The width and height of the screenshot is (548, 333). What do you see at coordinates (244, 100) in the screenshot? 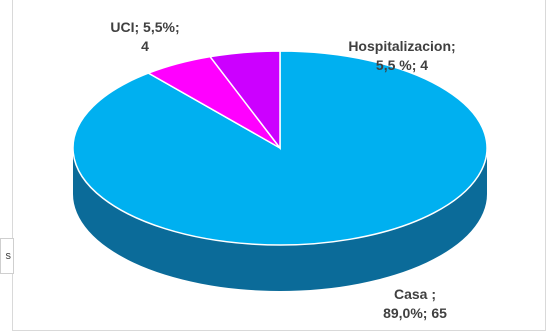
I see `pie-slice-uci` at bounding box center [244, 100].